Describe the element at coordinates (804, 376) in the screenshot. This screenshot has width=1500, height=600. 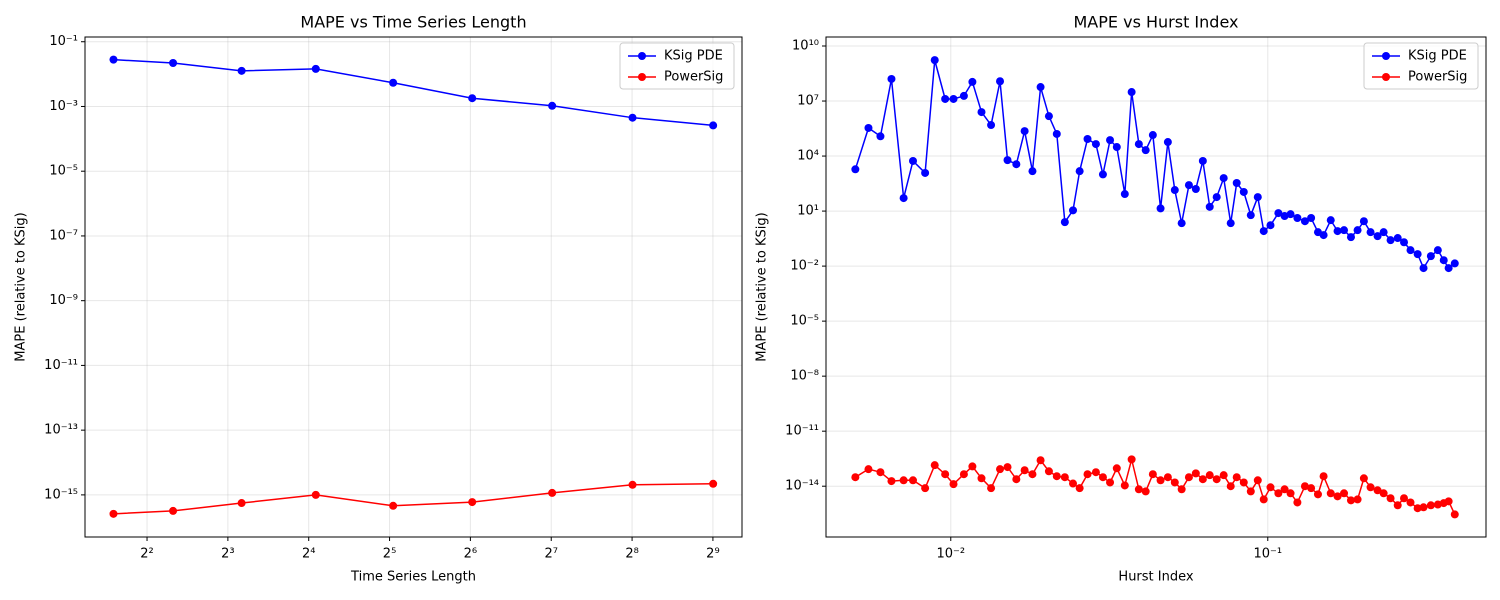
I see `y-tick-label: 10⁻⁸` at that location.